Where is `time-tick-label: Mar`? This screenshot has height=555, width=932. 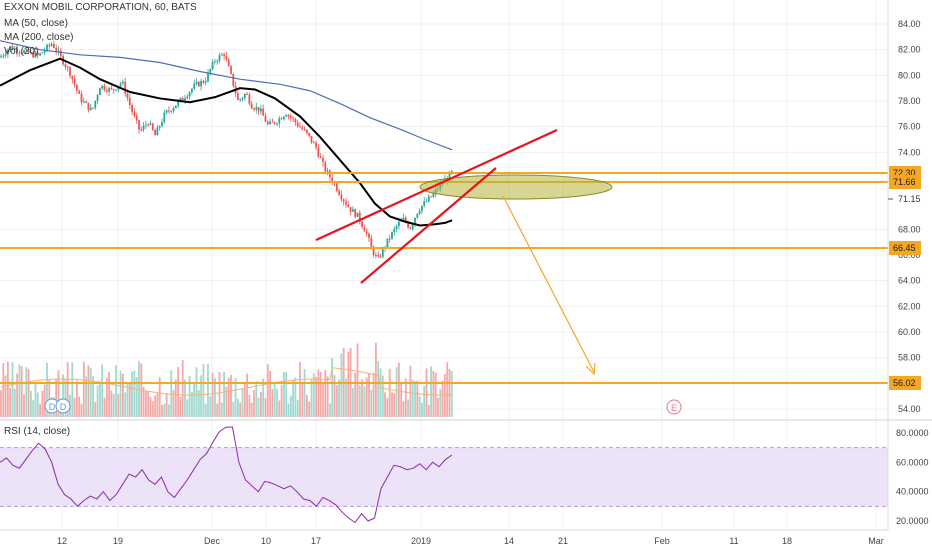 time-tick-label: Mar is located at coordinates (876, 541).